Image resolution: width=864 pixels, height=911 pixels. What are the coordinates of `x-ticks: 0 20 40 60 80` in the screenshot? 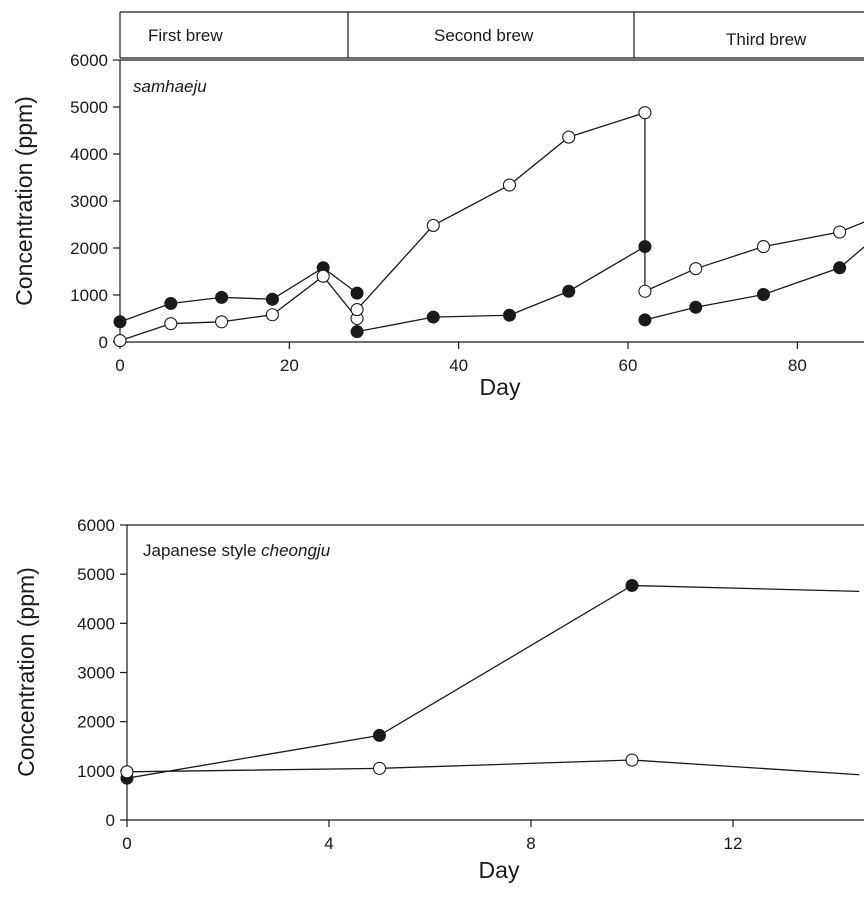 It's located at (461, 358).